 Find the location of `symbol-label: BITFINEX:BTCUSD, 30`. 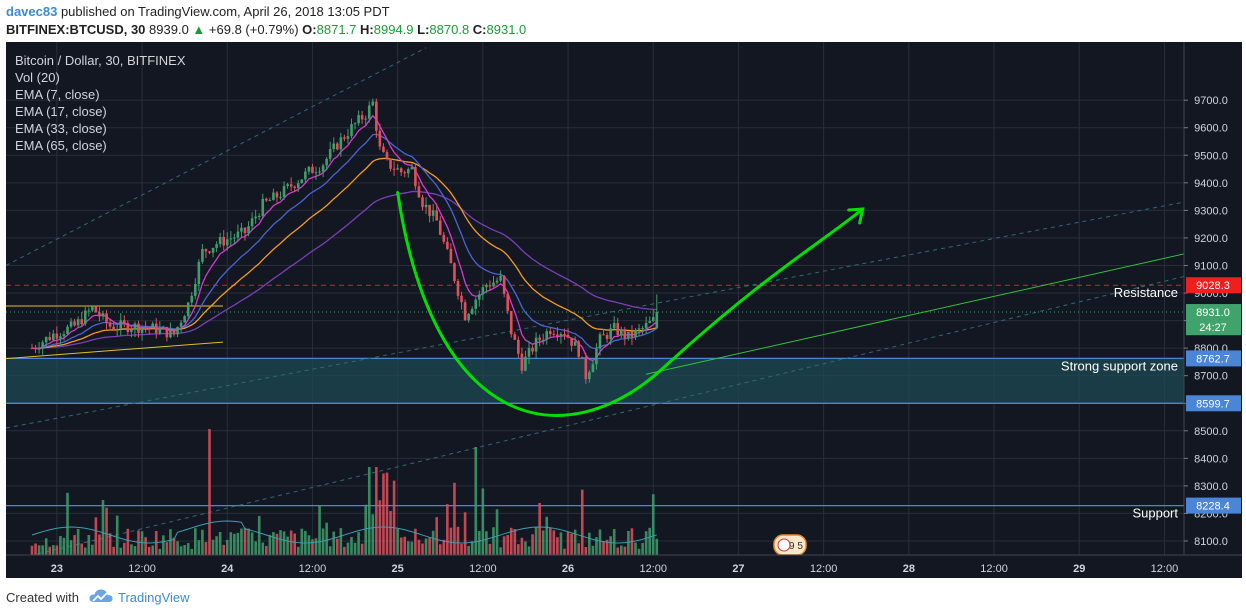

symbol-label: BITFINEX:BTCUSD, 30 is located at coordinates (76, 29).